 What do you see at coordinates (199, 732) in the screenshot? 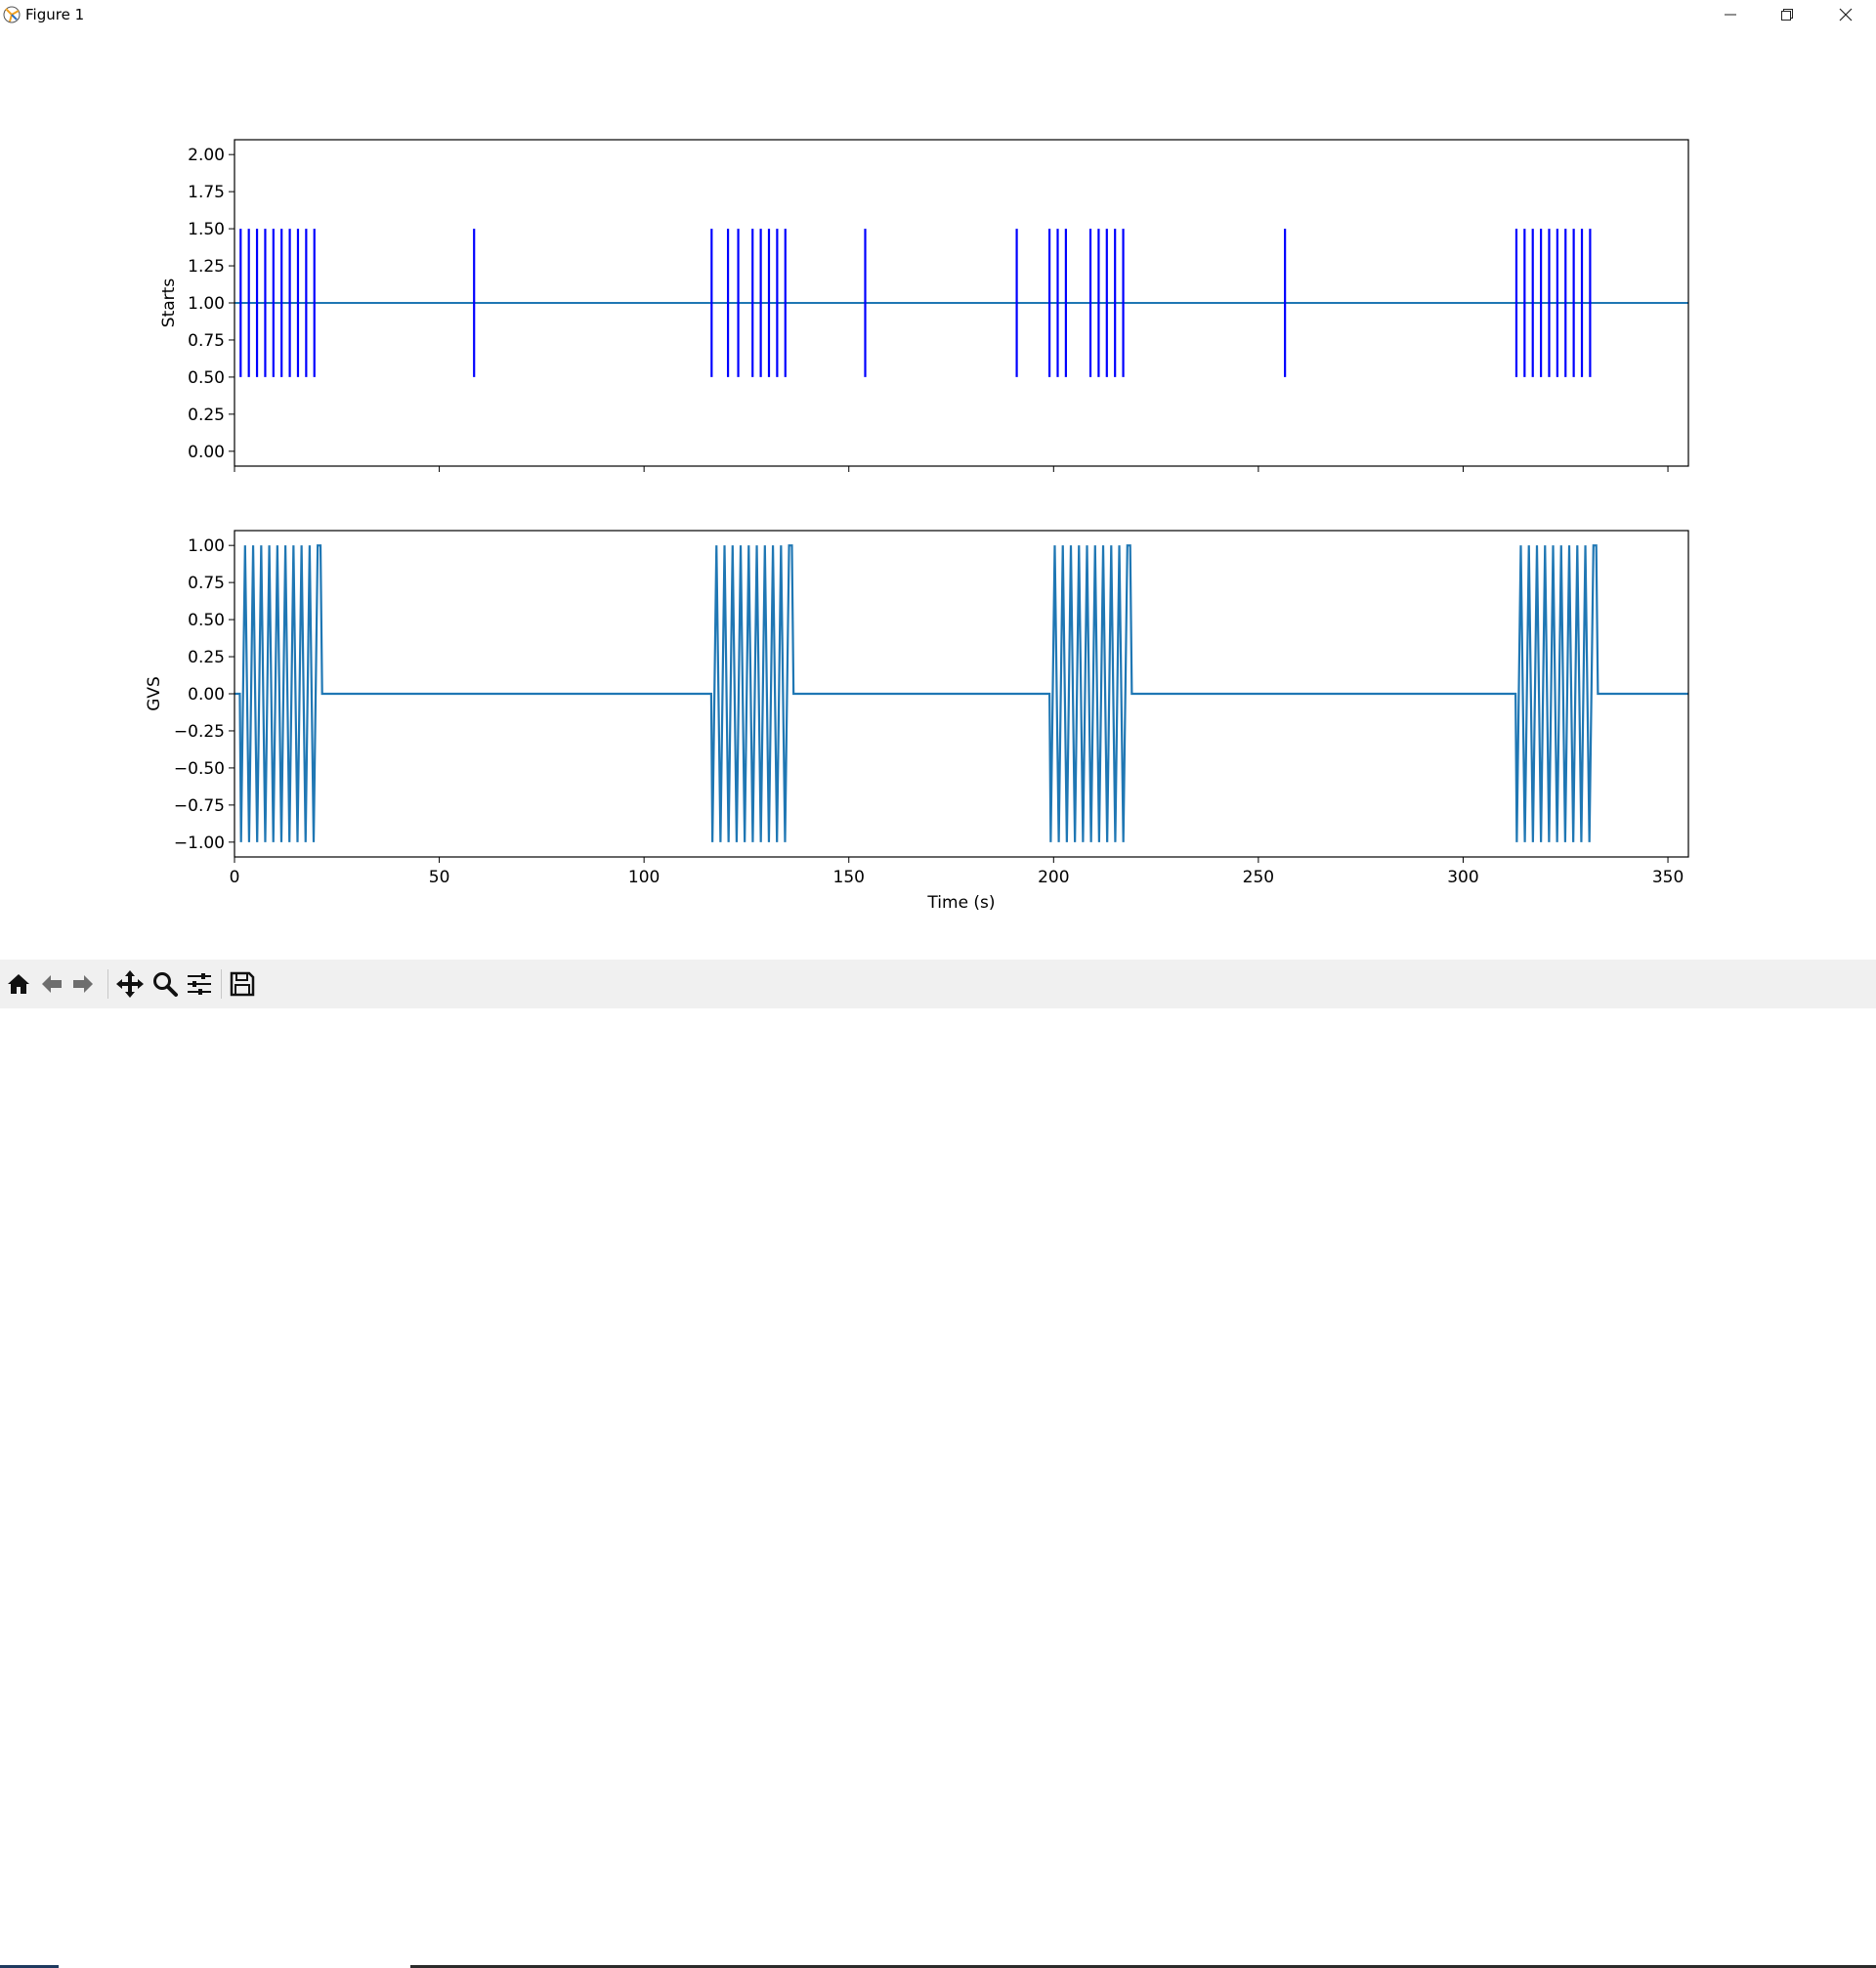
I see `y-tick-label: −0.25` at bounding box center [199, 732].